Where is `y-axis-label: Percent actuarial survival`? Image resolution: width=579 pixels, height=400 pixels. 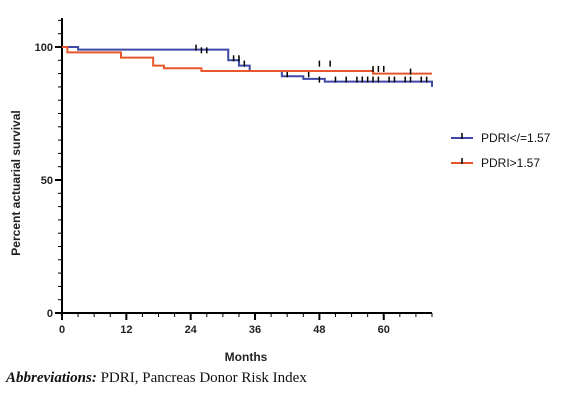 y-axis-label: Percent actuarial survival is located at coordinates (16, 182).